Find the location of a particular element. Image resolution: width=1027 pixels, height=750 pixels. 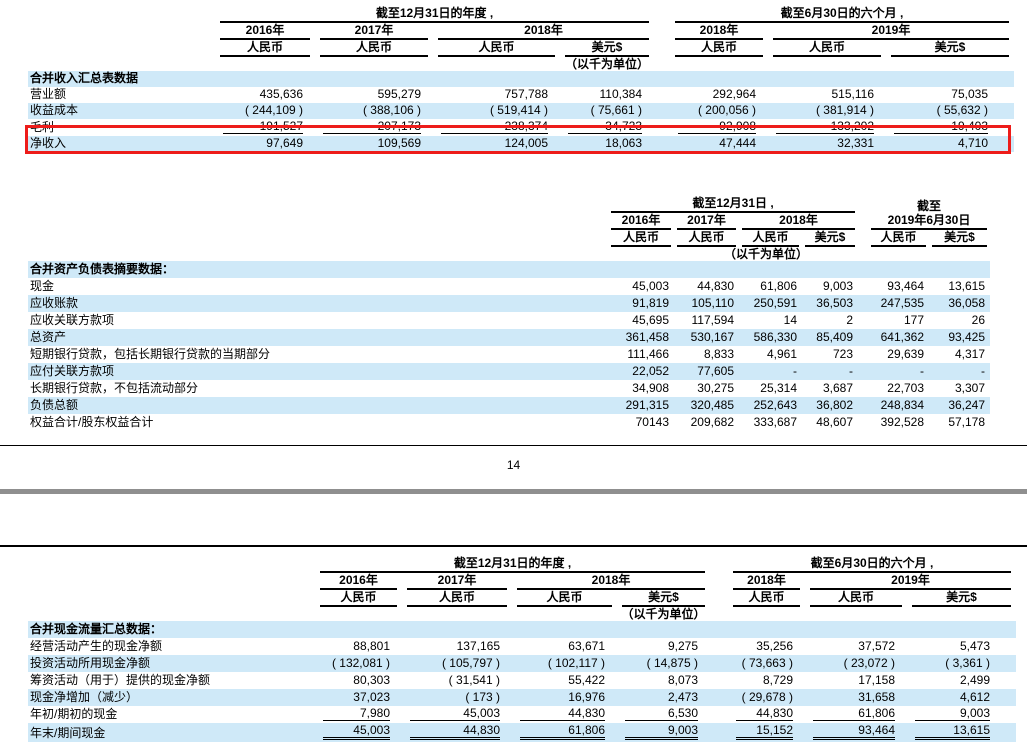

cell-value: 91,819 is located at coordinates (641, 303).